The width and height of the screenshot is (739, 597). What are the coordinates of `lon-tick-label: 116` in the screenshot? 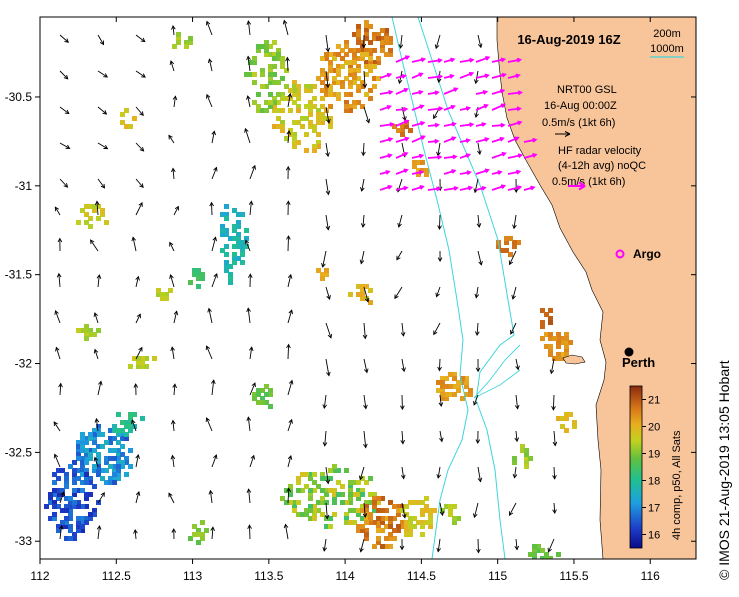 It's located at (650, 576).